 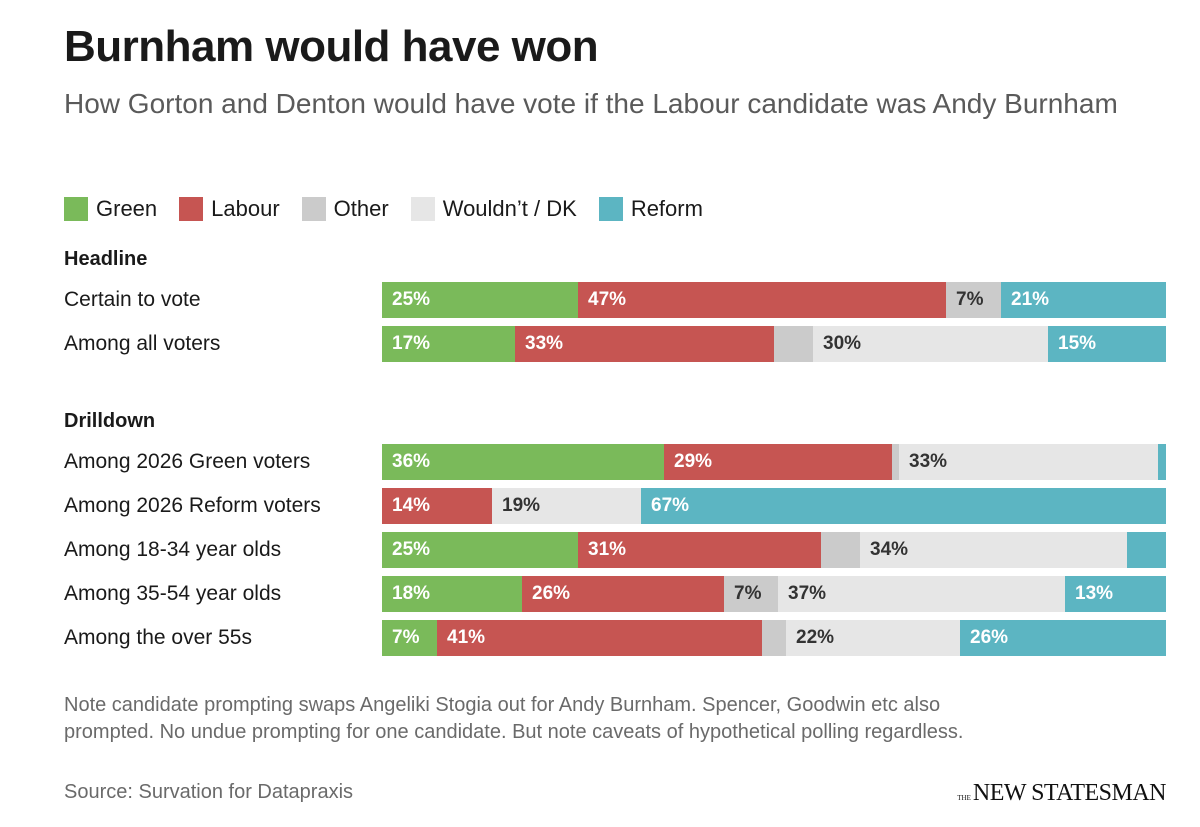 I want to click on legend-item-reform: Reform, so click(x=650, y=209).